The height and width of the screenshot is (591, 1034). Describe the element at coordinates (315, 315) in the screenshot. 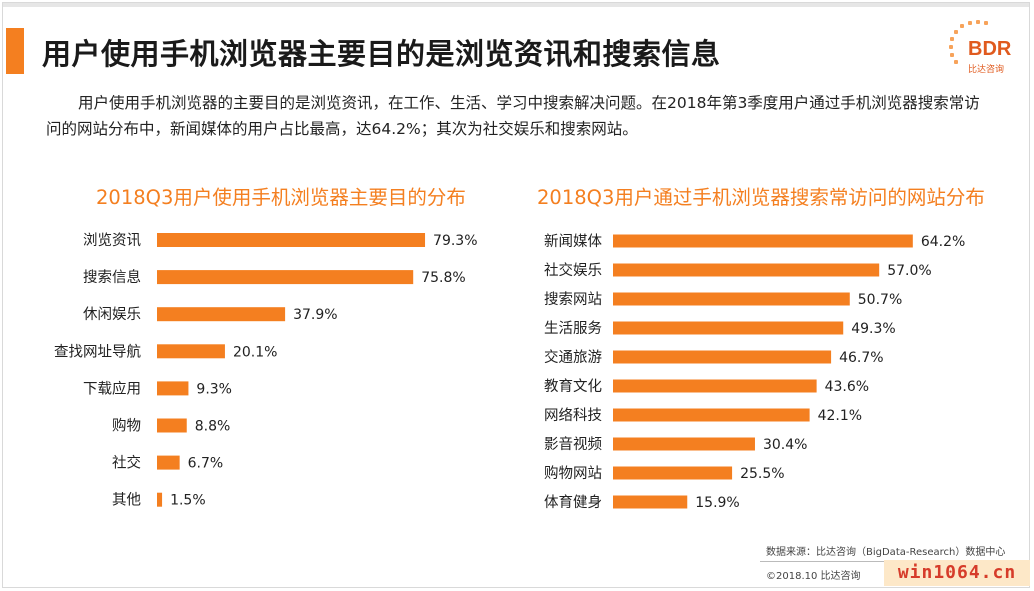

I see `value-label: 37.9%` at that location.